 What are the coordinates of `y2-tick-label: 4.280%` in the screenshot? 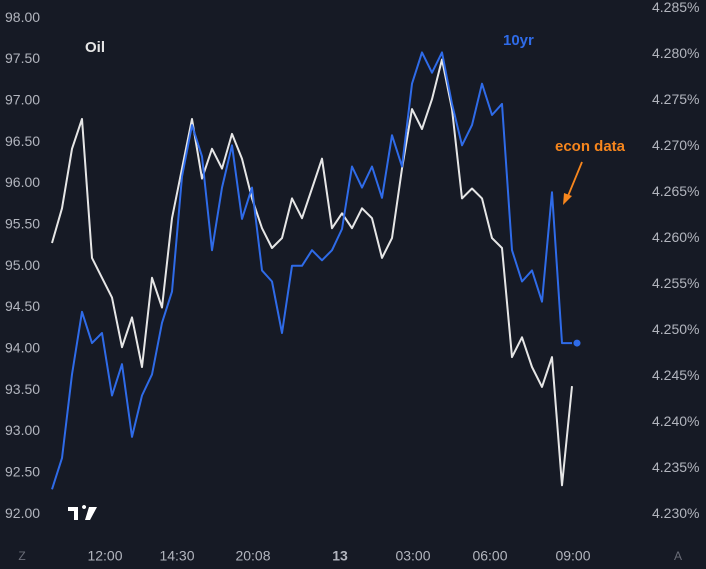 It's located at (675, 53).